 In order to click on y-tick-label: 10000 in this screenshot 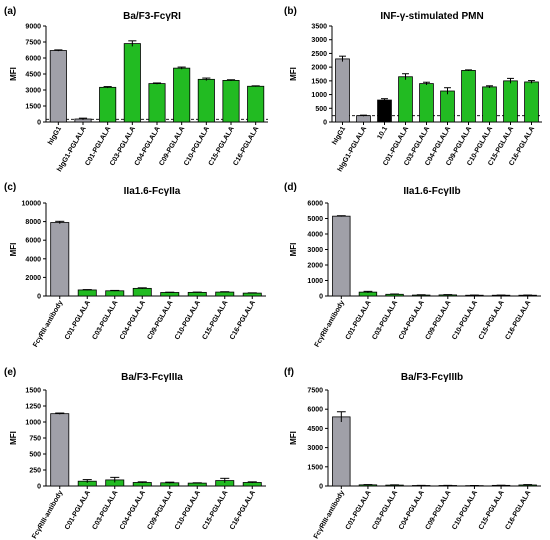, I will do `click(32, 204)`.